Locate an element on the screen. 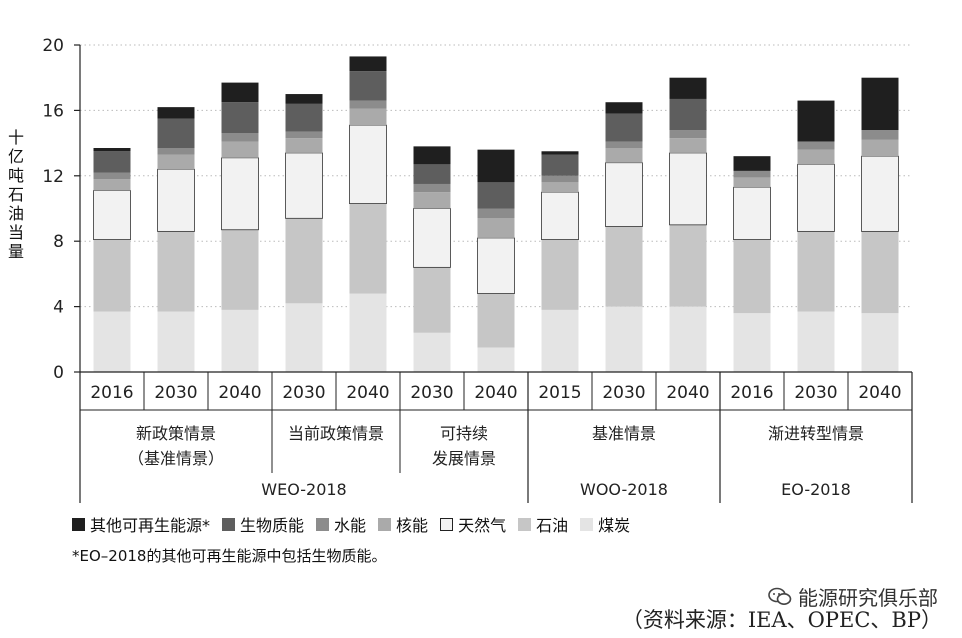 The height and width of the screenshot is (638, 962). y-tick-label: 16 is located at coordinates (53, 111).